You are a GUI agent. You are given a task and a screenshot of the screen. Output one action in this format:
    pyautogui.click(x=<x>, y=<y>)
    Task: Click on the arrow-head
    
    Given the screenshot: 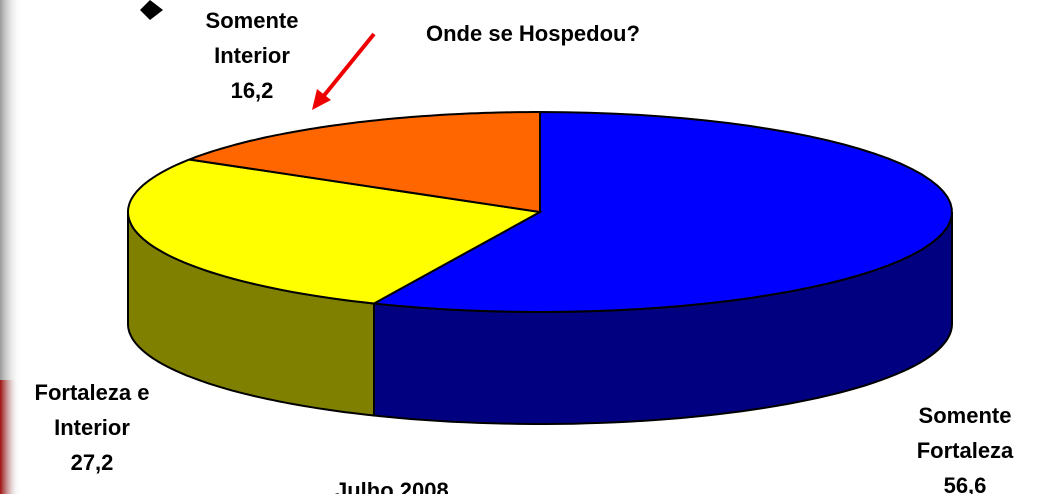 What is the action you would take?
    pyautogui.click(x=321, y=99)
    